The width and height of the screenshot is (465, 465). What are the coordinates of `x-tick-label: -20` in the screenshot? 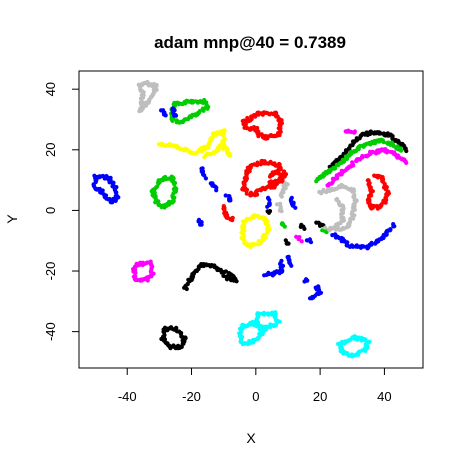 It's located at (191, 396).